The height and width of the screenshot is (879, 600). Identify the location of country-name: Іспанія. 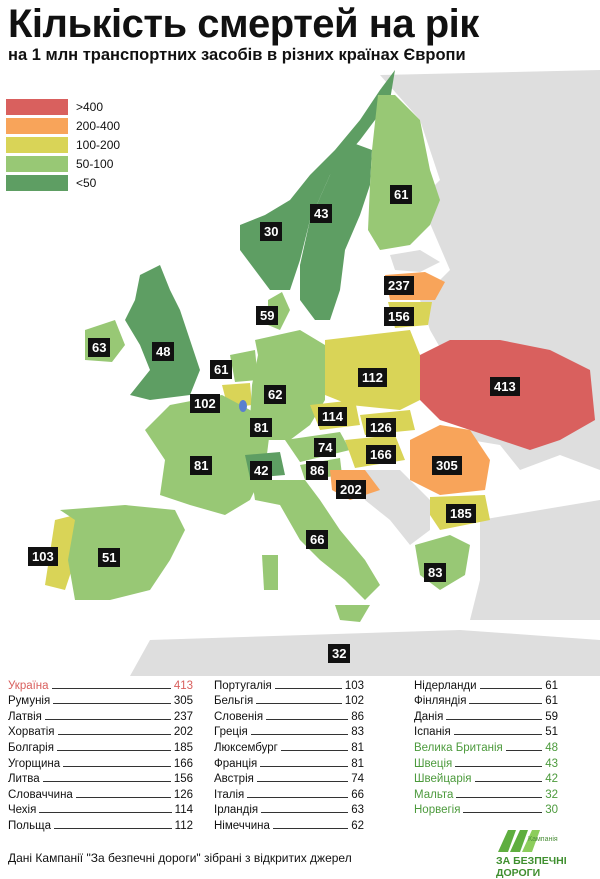
(432, 732).